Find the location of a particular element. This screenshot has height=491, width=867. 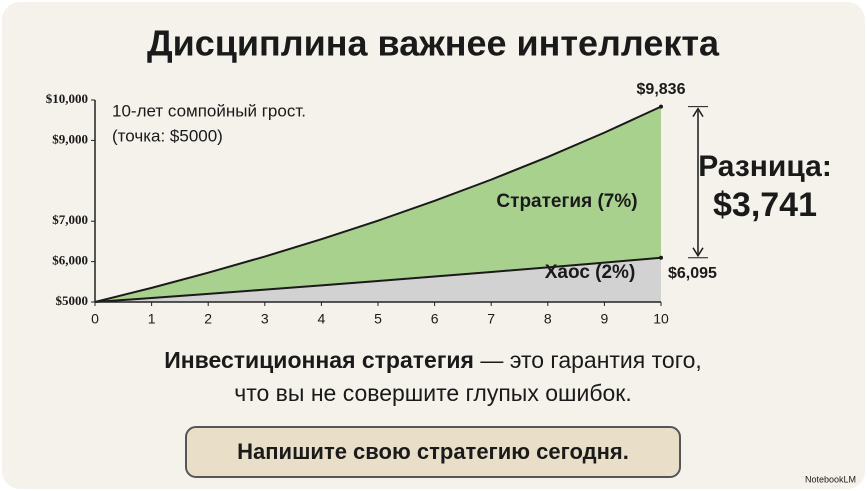

series-label: Хаос (2%) is located at coordinates (590, 272).